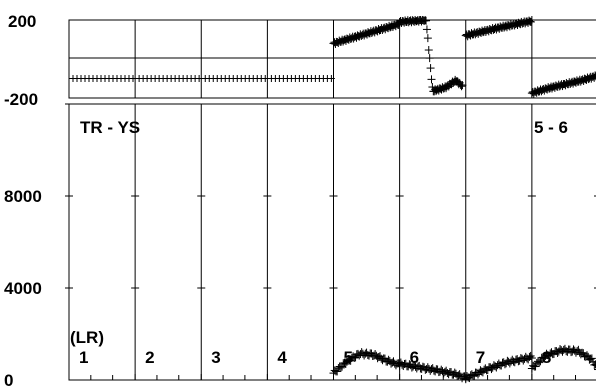 The image size is (596, 388). What do you see at coordinates (83, 357) in the screenshot?
I see `panel-number-label: 1` at bounding box center [83, 357].